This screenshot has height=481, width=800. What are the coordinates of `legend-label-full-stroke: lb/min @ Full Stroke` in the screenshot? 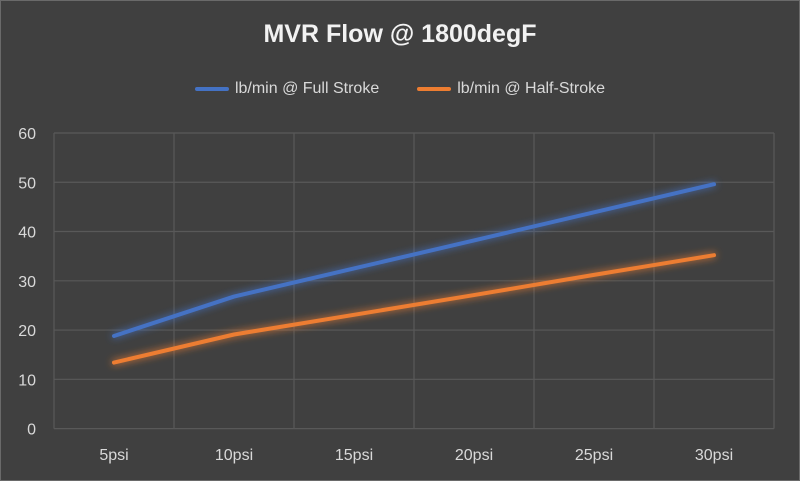 It's located at (307, 88).